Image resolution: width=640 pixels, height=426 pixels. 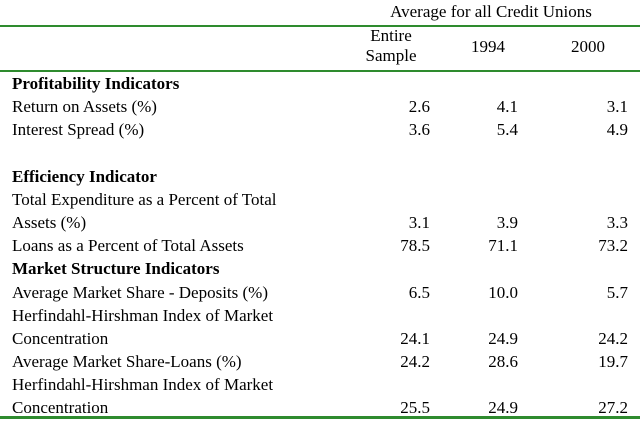 What do you see at coordinates (127, 362) in the screenshot?
I see `row-label: Average Market Share-Loans (%)` at bounding box center [127, 362].